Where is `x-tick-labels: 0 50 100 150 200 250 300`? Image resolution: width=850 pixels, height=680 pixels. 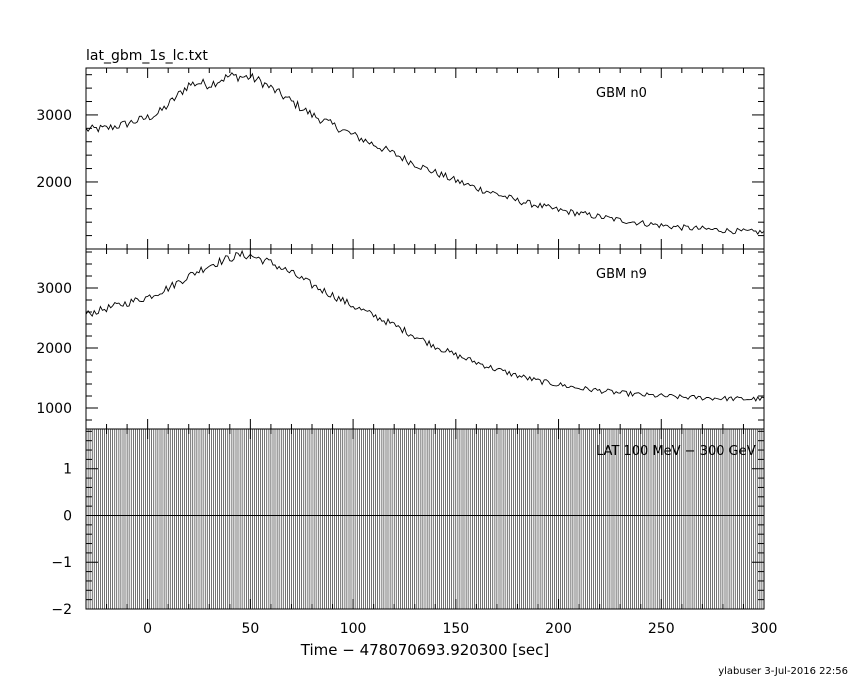
x-tick-labels: 0 50 100 150 200 250 300 is located at coordinates (460, 629).